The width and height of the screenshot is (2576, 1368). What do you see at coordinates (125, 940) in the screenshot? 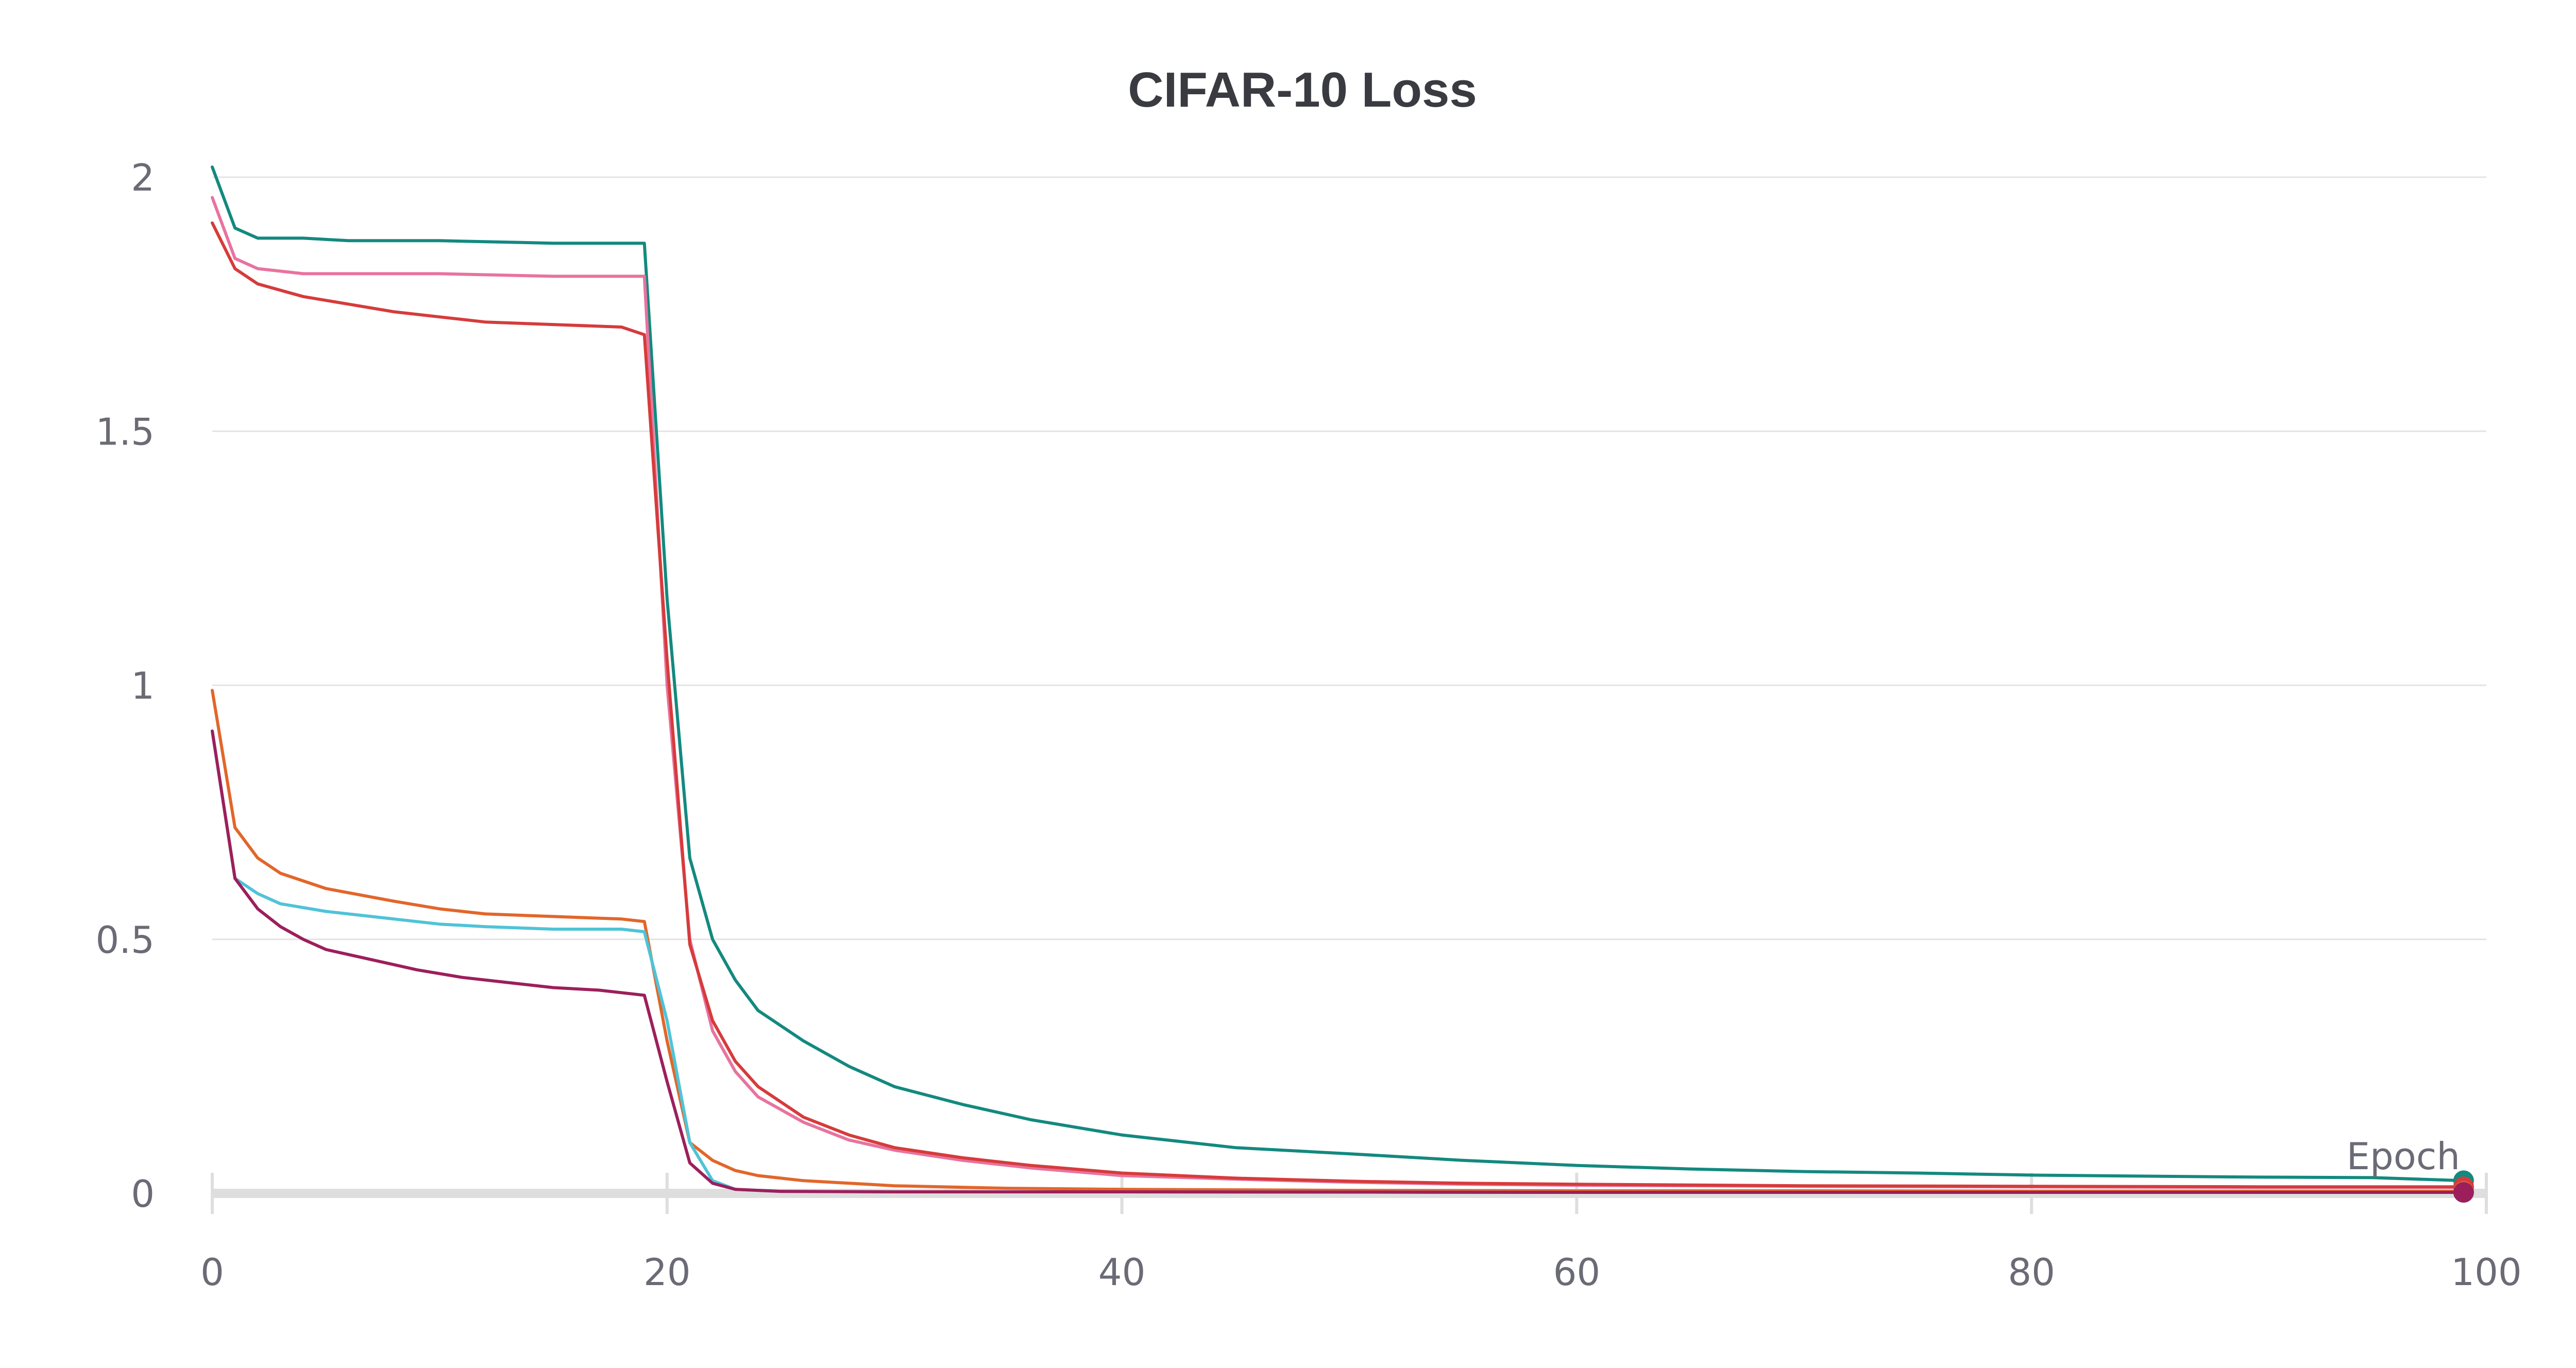
I see `y-tick-label: 0.5` at bounding box center [125, 940].